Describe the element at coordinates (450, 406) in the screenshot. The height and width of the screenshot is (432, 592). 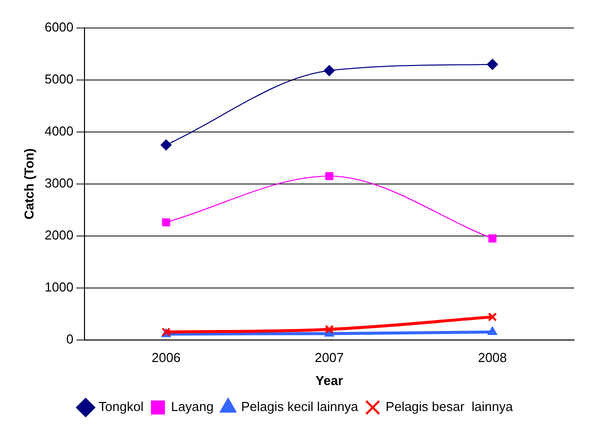
I see `legend-label: Pelagis besar lainnya` at that location.